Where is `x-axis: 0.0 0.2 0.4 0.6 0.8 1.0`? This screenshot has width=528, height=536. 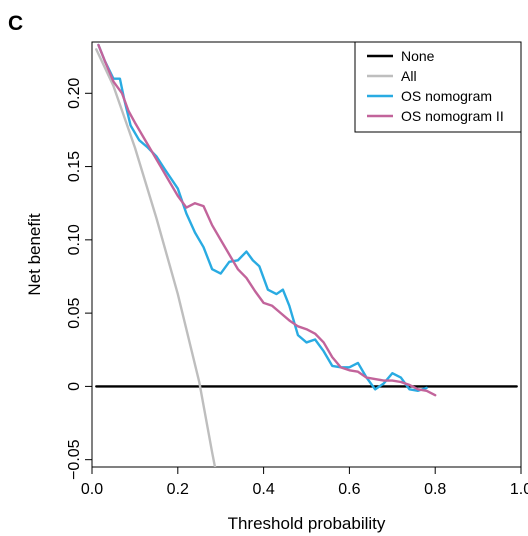
x-axis: 0.0 0.2 0.4 0.6 0.8 1.0 is located at coordinates (304, 482).